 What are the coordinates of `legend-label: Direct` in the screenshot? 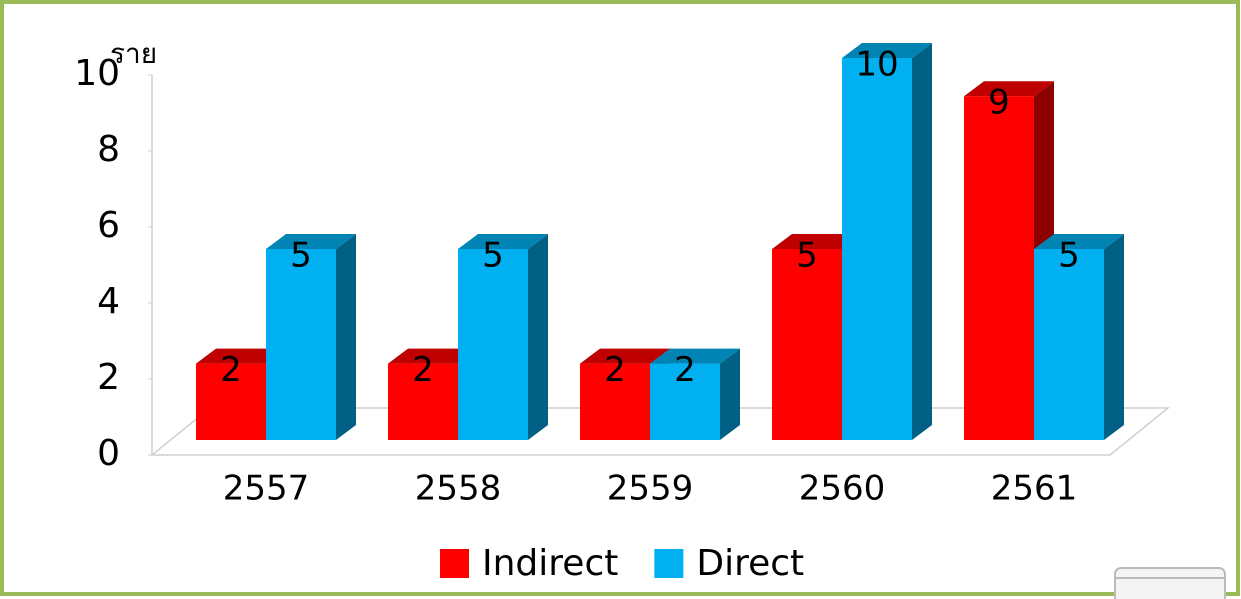 It's located at (750, 563).